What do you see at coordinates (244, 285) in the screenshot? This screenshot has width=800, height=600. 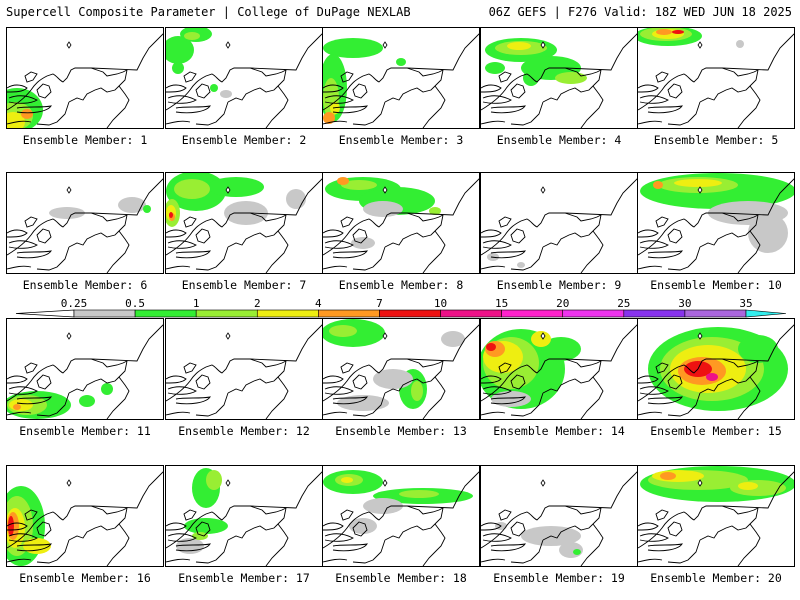 I see `ensemble-member-label: Ensemble Member: 7` at bounding box center [244, 285].